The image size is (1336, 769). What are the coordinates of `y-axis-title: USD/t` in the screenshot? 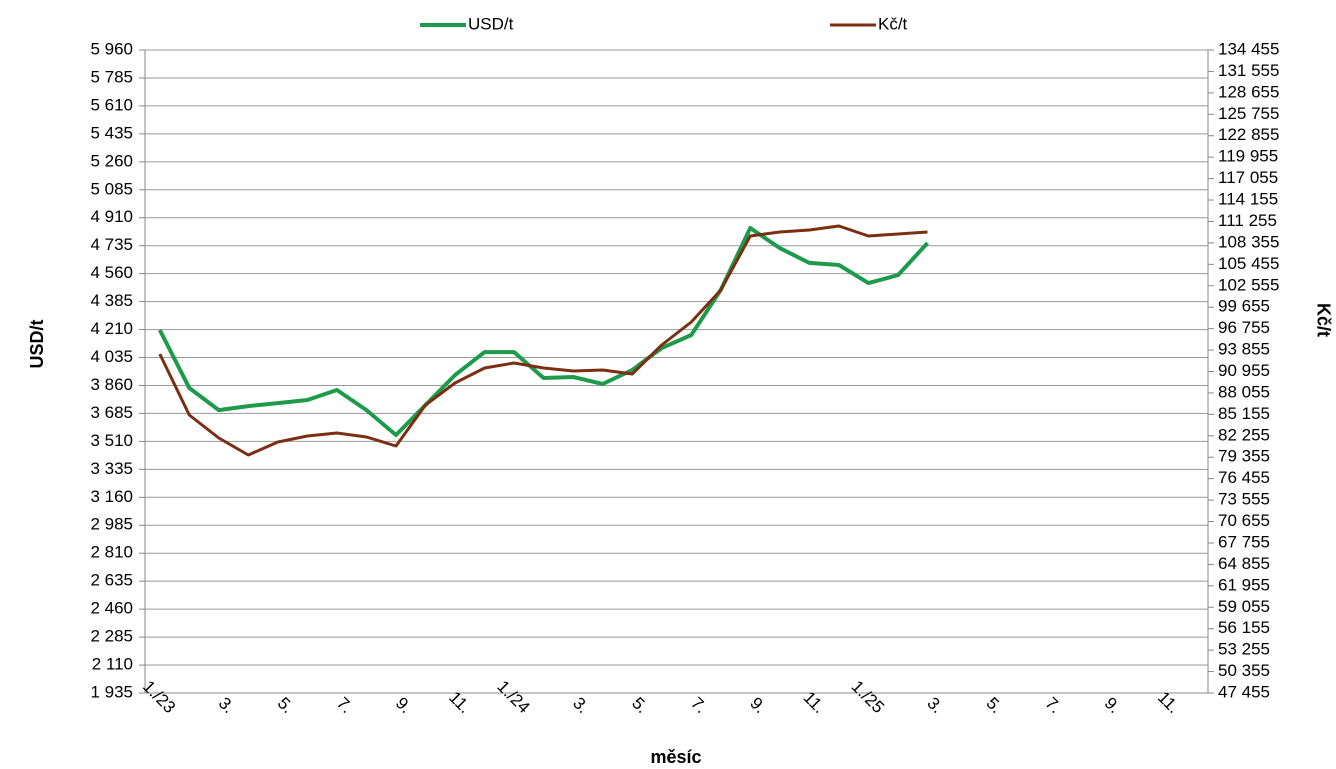 It's located at (37, 343).